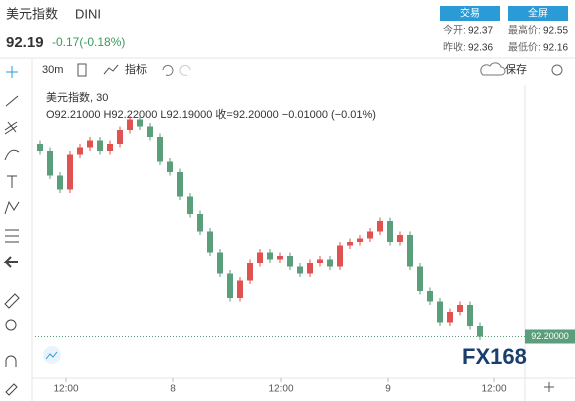 The image size is (575, 401). What do you see at coordinates (82, 70) in the screenshot?
I see `chart-type-icon` at bounding box center [82, 70].